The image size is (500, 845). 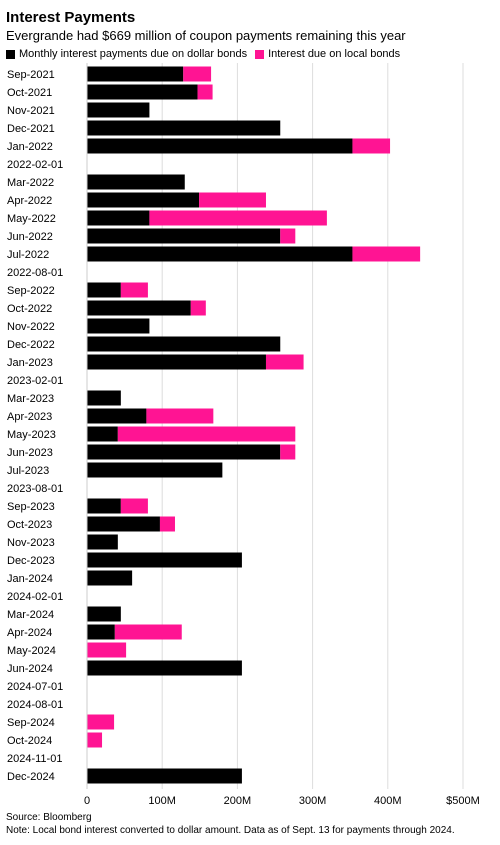 I want to click on category-label: Sep-2021, so click(x=31, y=75).